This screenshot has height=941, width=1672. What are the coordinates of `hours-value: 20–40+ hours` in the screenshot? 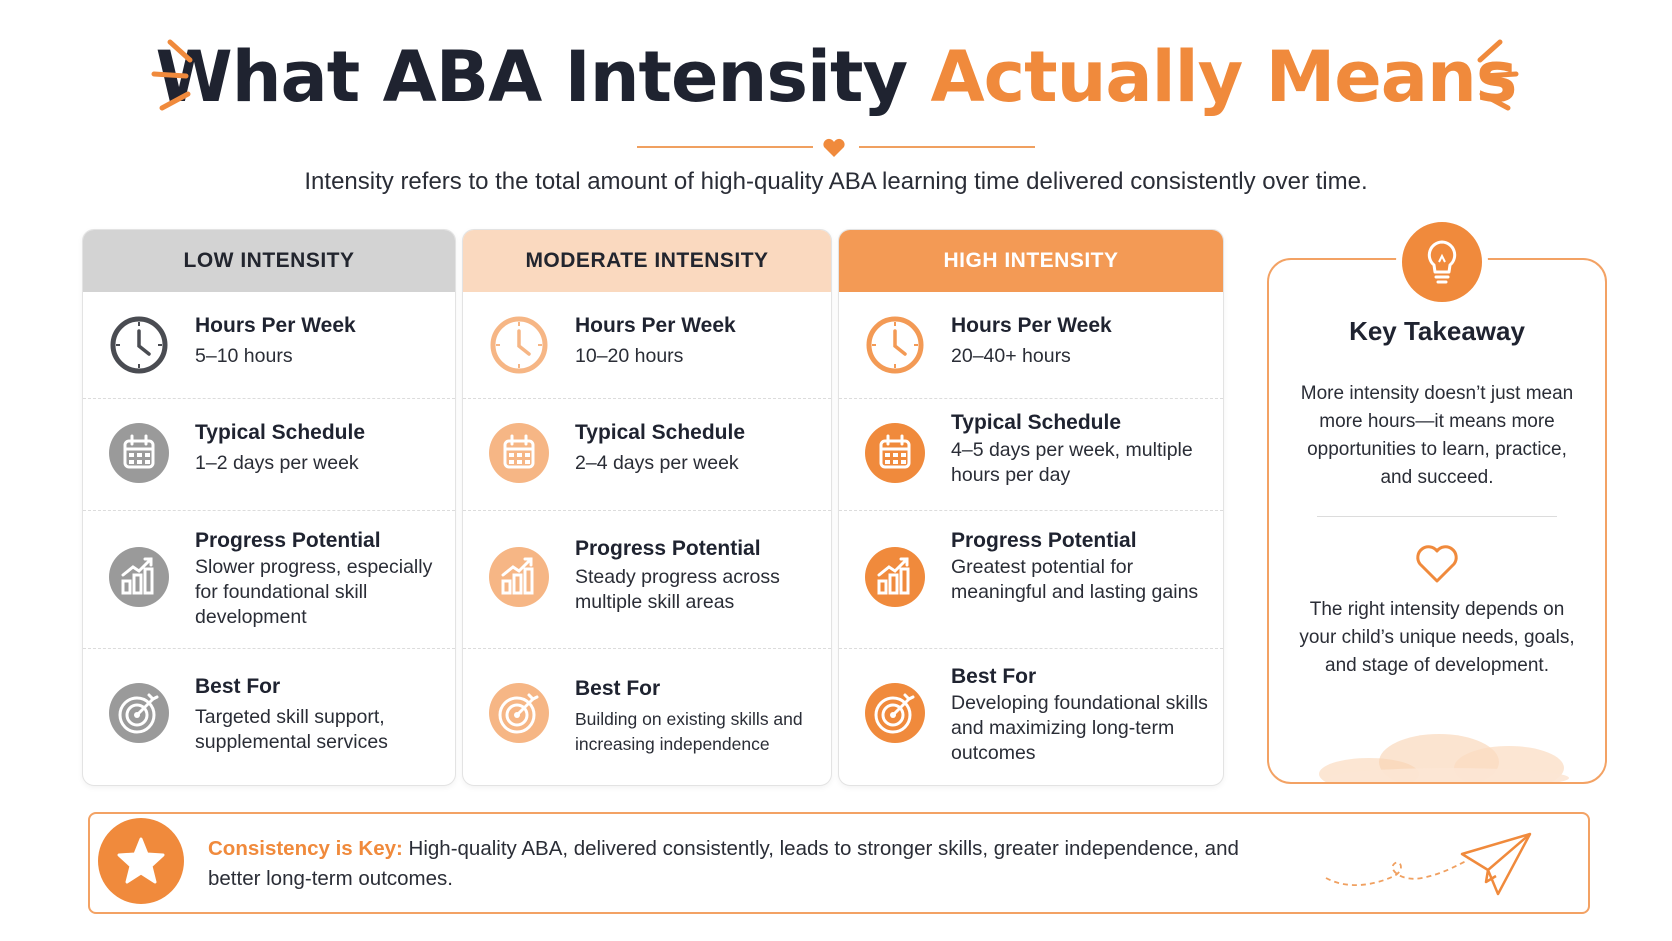 It's located at (1011, 356).